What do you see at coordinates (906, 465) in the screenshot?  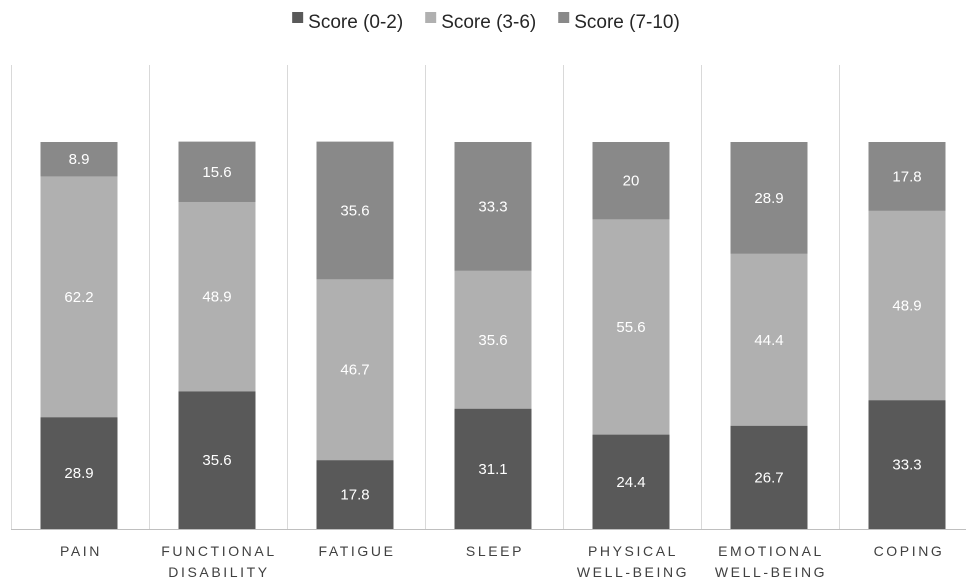 I see `data-label-coping-score-0-2: 33.3` at bounding box center [906, 465].